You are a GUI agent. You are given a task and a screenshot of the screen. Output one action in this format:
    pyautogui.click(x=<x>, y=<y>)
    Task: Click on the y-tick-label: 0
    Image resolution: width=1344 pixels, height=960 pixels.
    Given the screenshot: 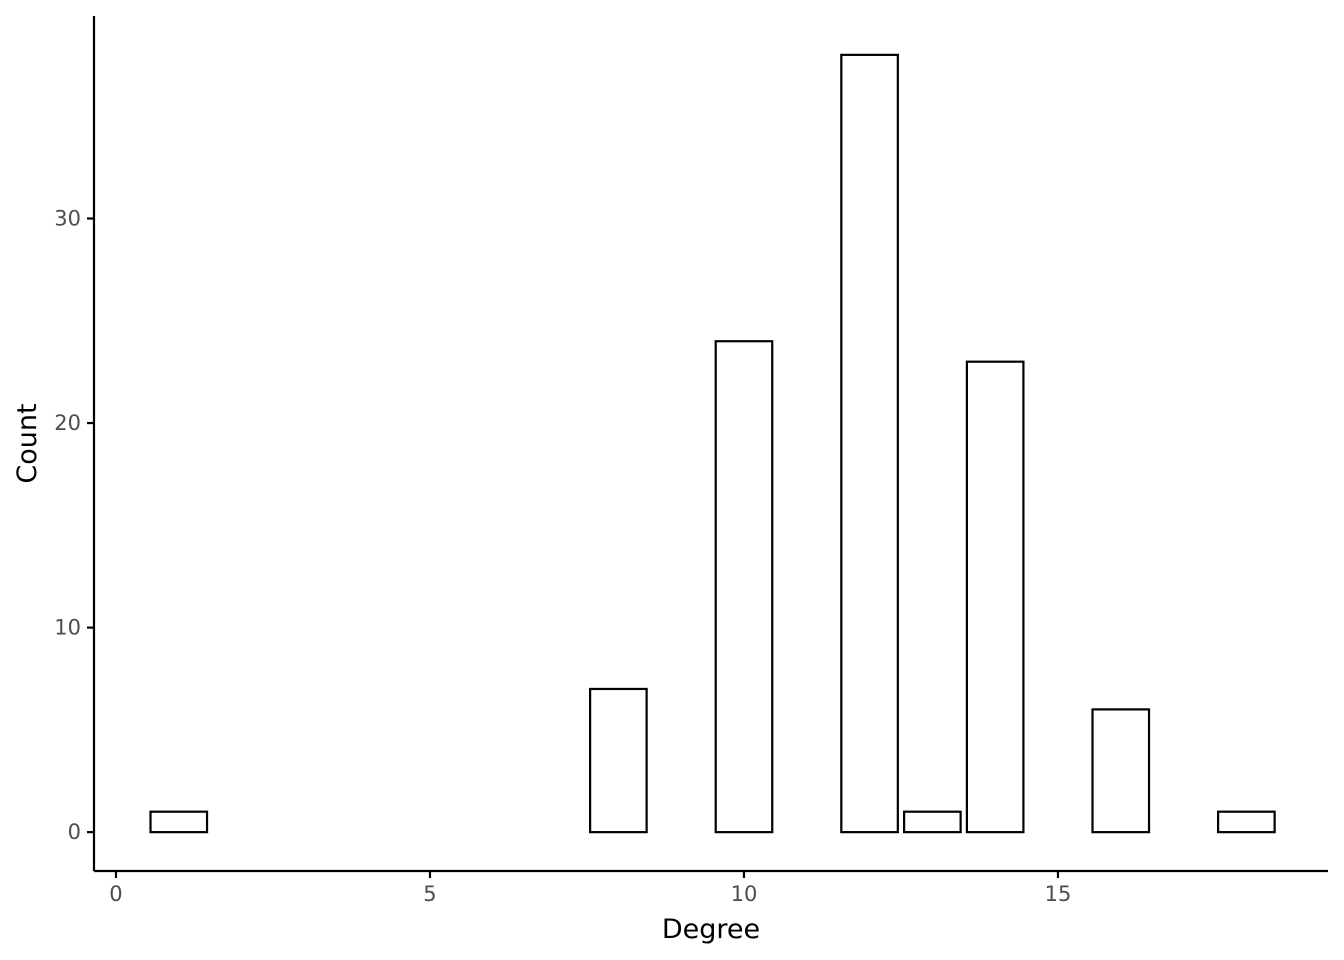 What is the action you would take?
    pyautogui.click(x=74, y=832)
    